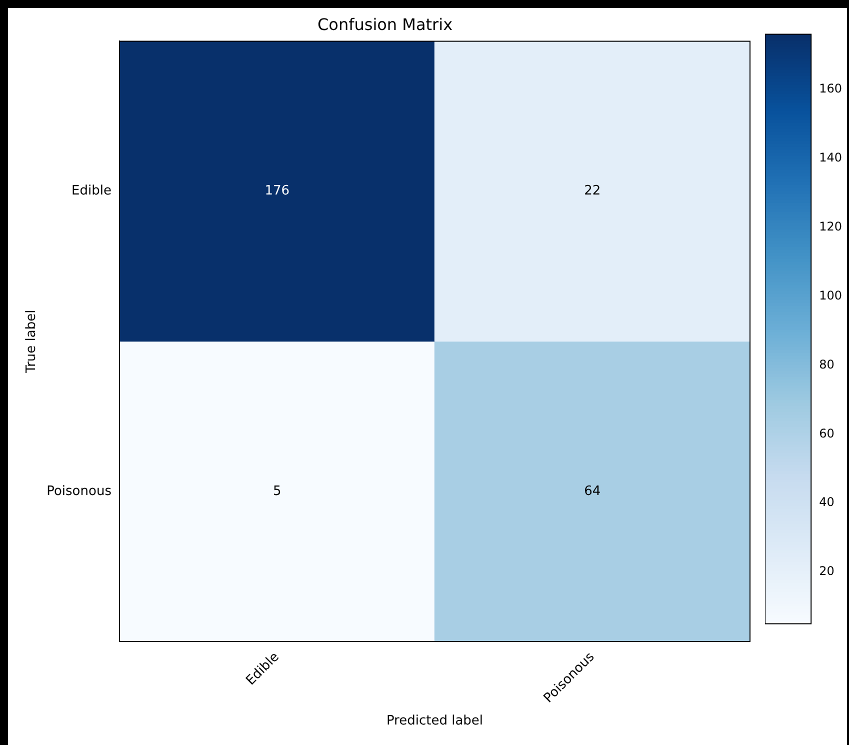 The image size is (849, 745). I want to click on color-bar-label: 80, so click(826, 364).